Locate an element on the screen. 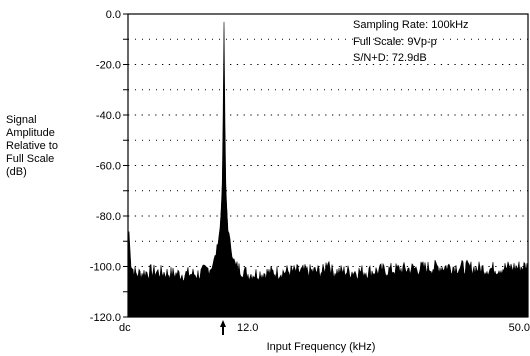 The width and height of the screenshot is (530, 356). y-tick-label: -60.0 is located at coordinates (108, 167).